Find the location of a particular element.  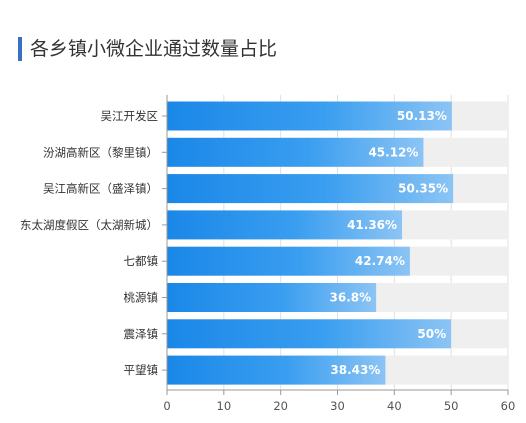

category-label: 吴江开发区 is located at coordinates (130, 116).